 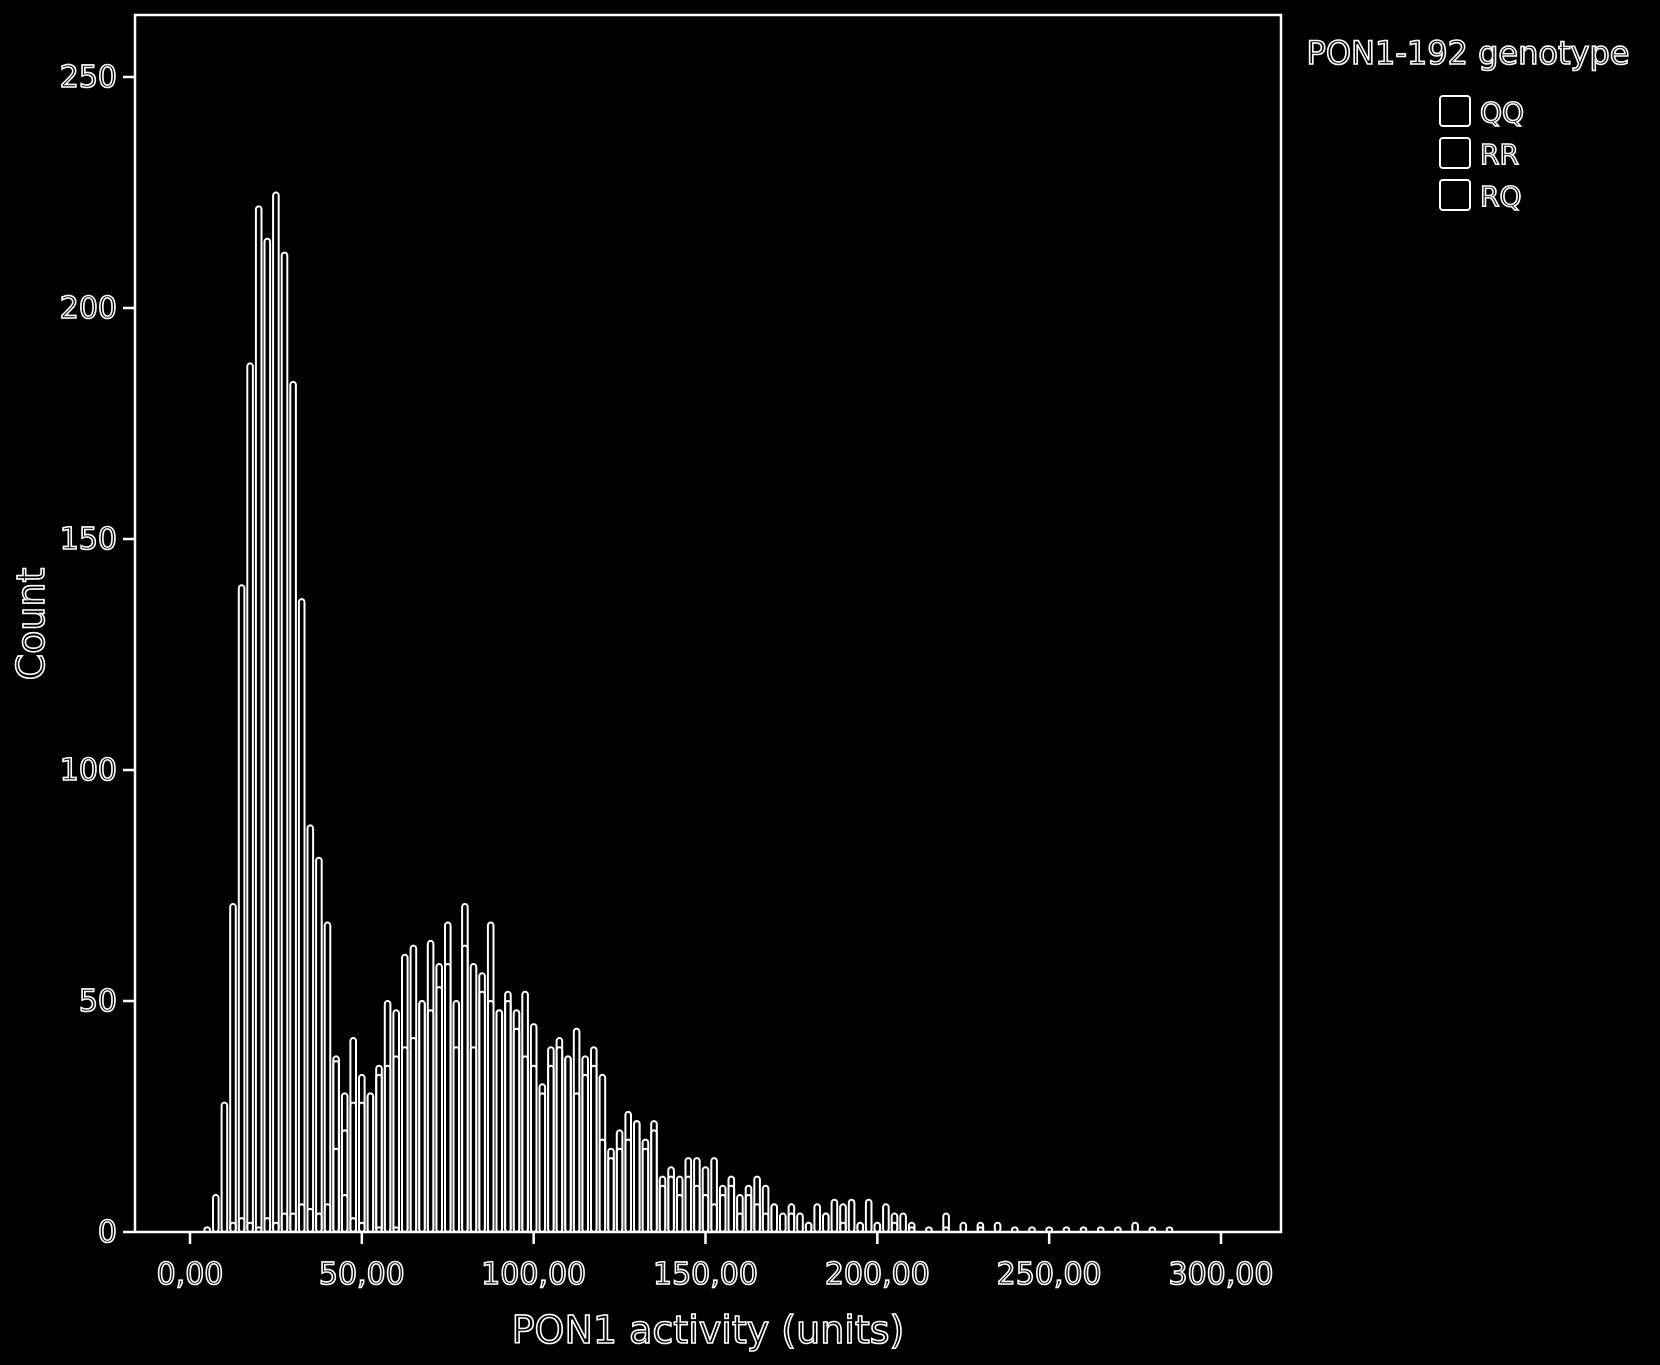 What do you see at coordinates (1455, 195) in the screenshot?
I see `legend-swatch-rq` at bounding box center [1455, 195].